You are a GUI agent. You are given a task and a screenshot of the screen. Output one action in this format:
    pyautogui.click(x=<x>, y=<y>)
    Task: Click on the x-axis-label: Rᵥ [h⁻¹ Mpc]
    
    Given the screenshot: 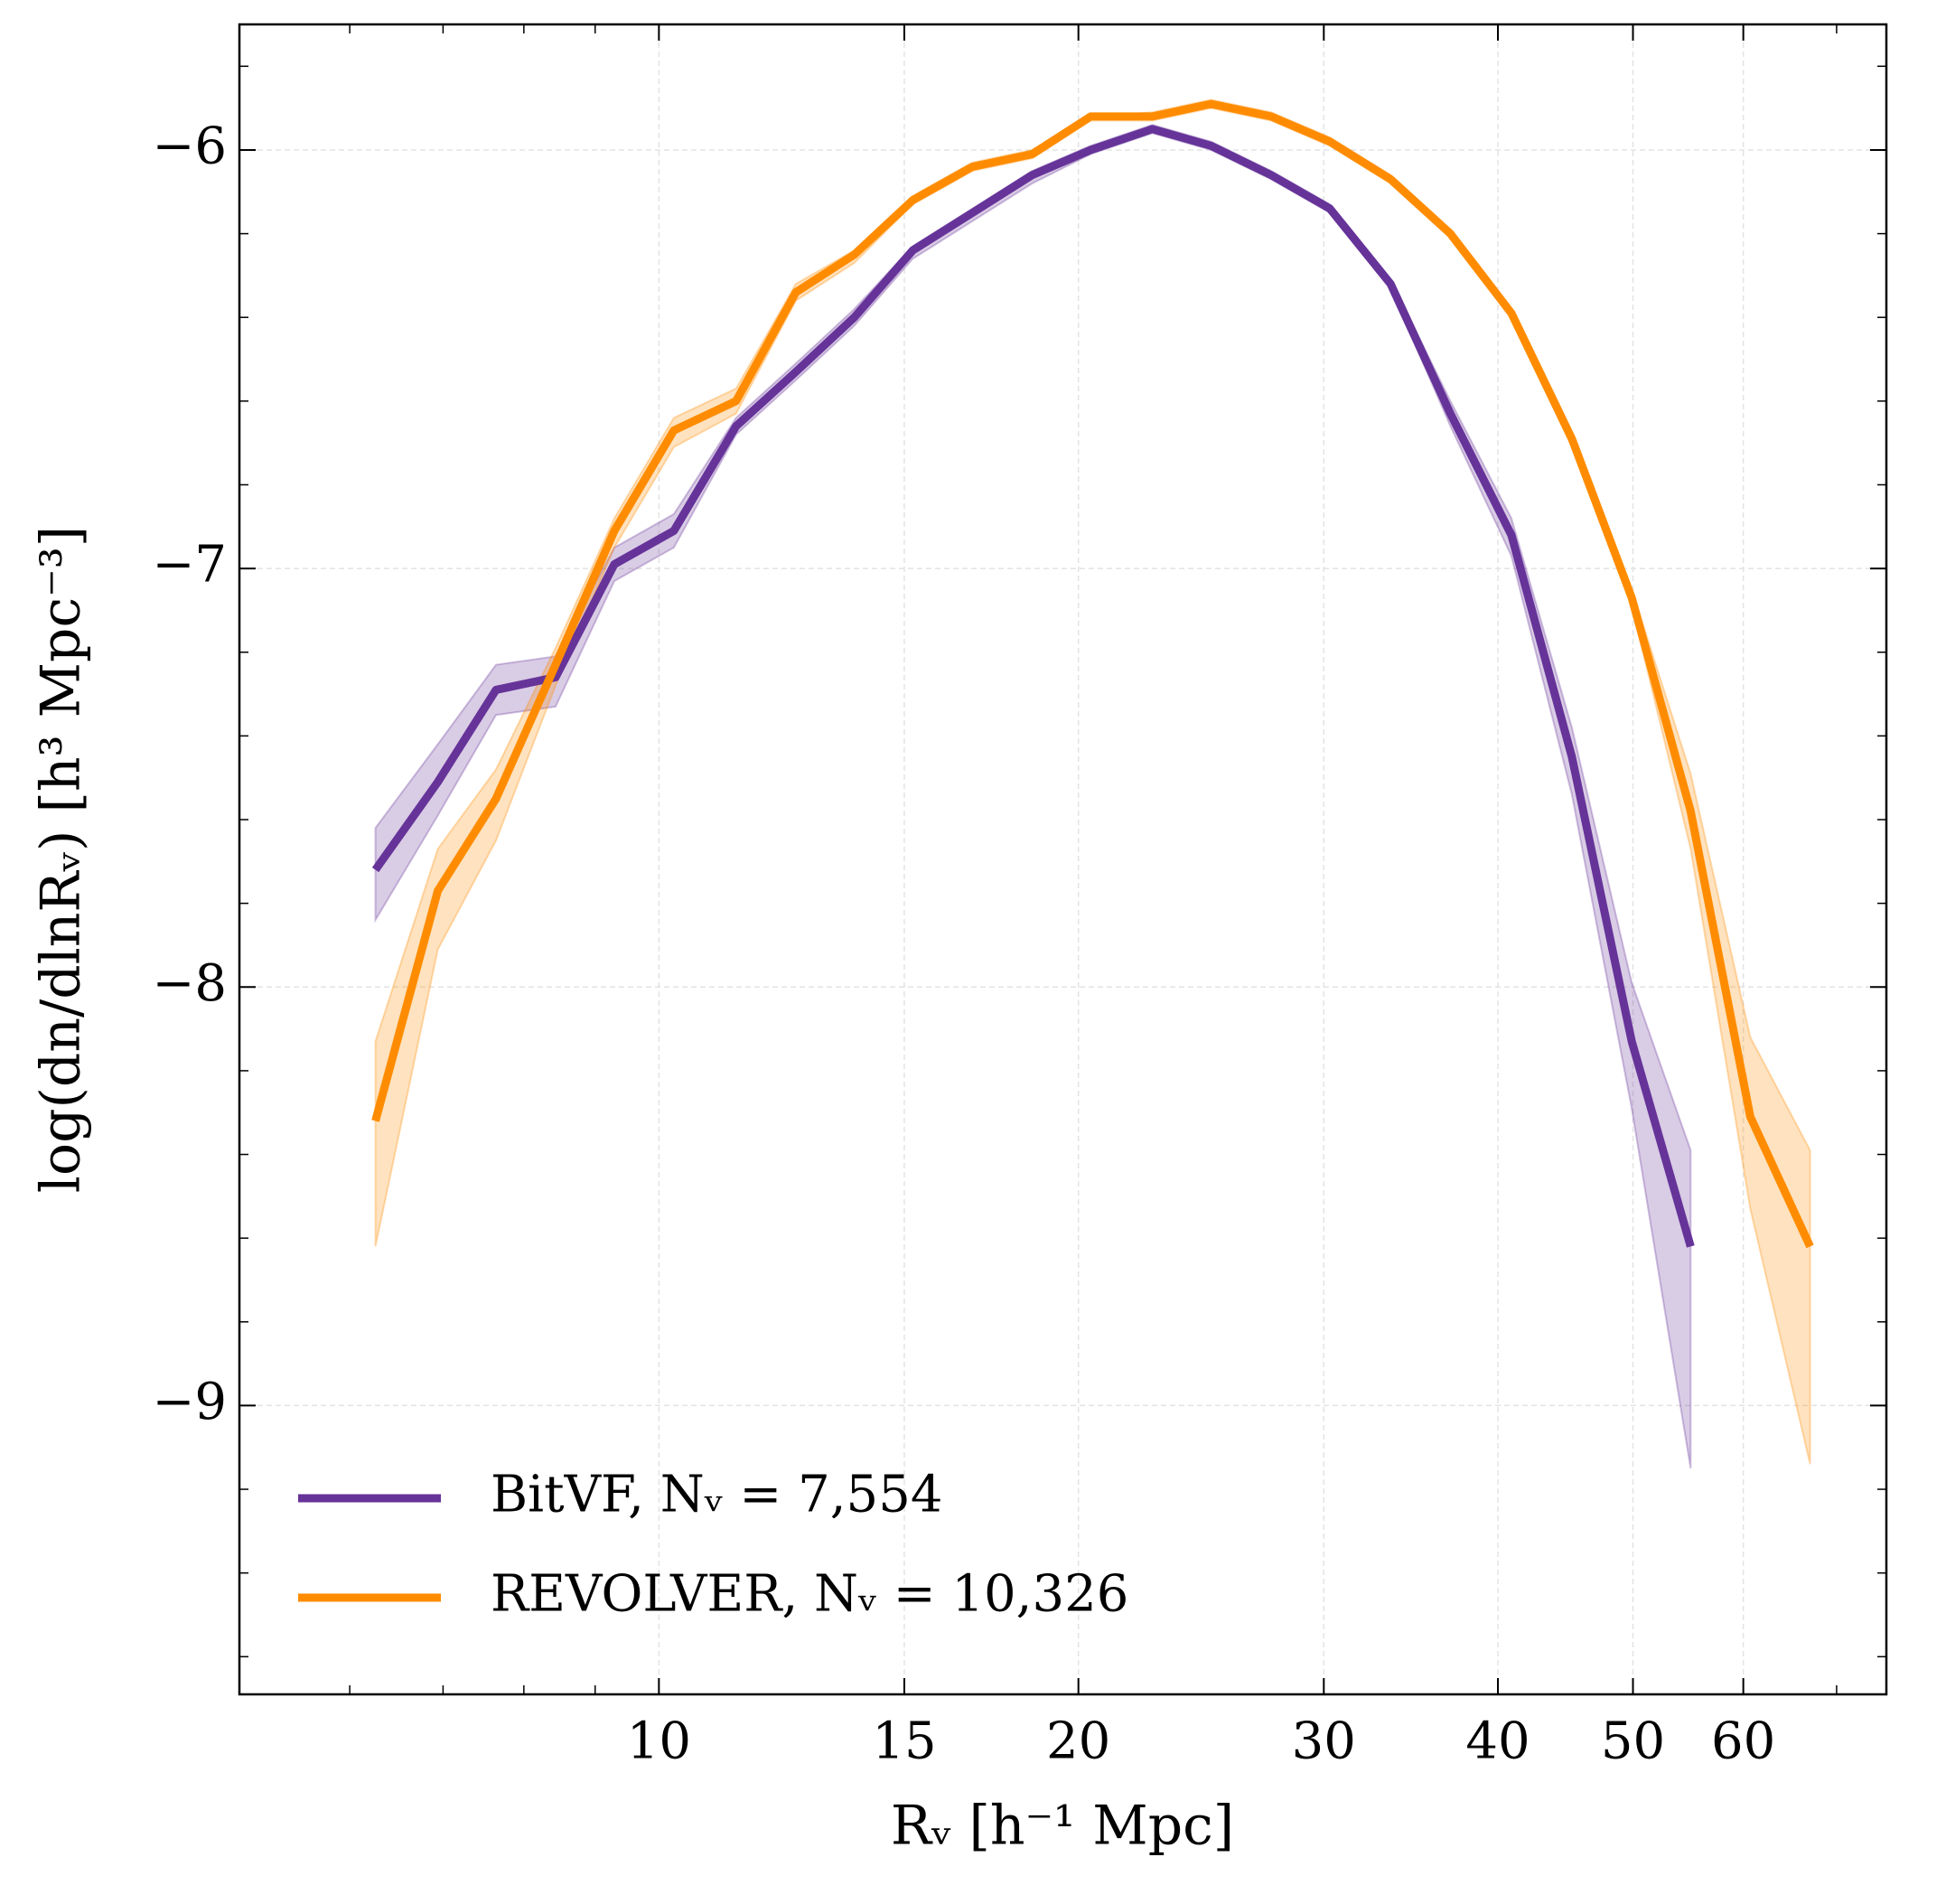 What is the action you would take?
    pyautogui.click(x=1062, y=1826)
    